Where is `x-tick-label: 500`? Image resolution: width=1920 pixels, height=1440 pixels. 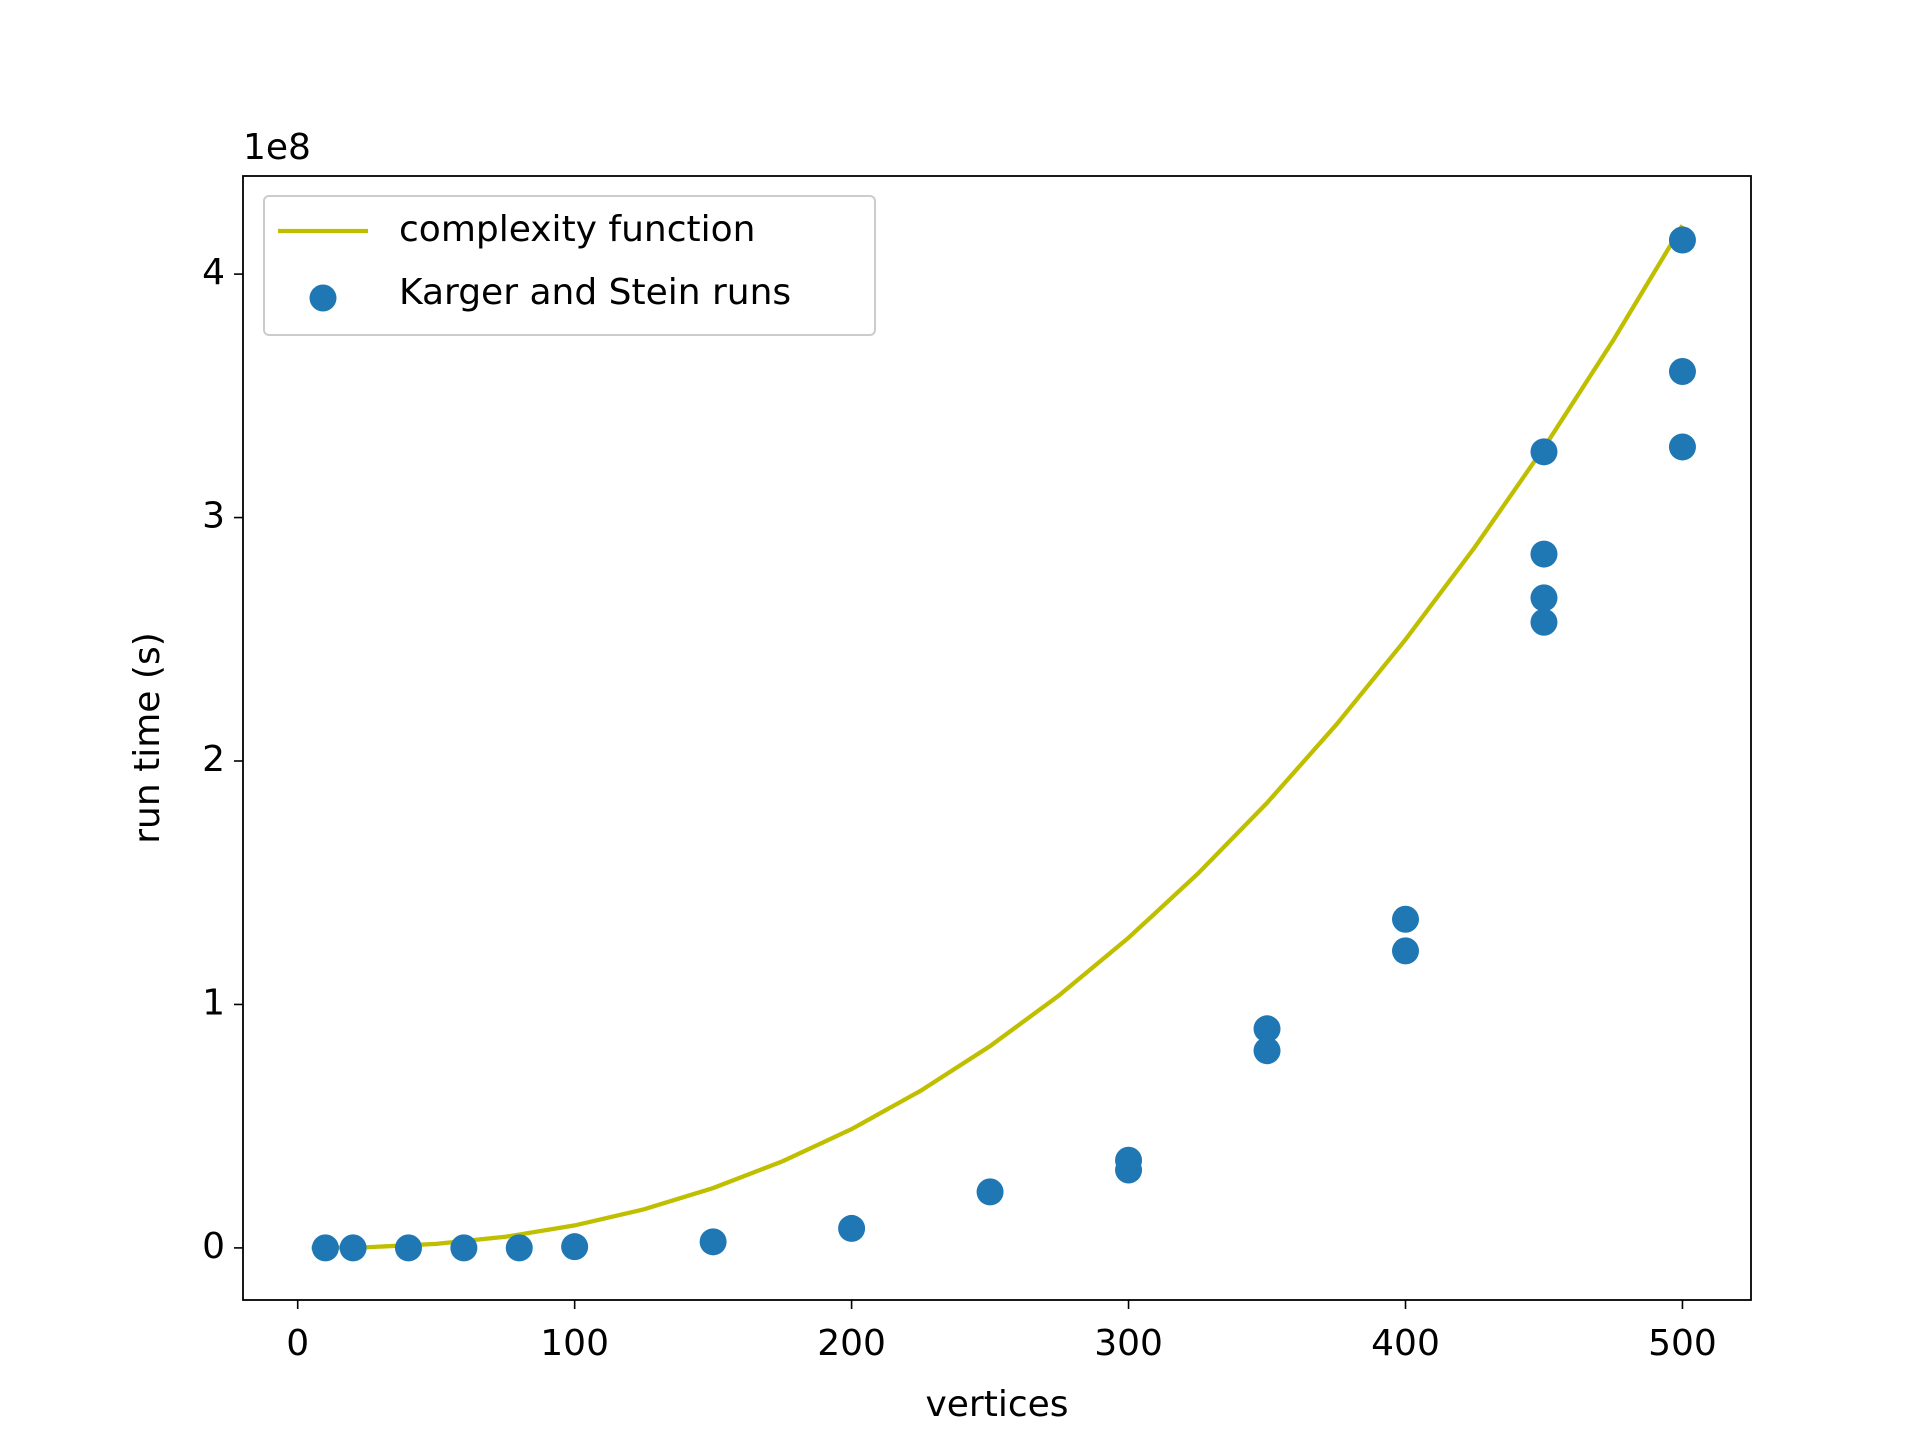
x-tick-label: 500 is located at coordinates (1682, 1343).